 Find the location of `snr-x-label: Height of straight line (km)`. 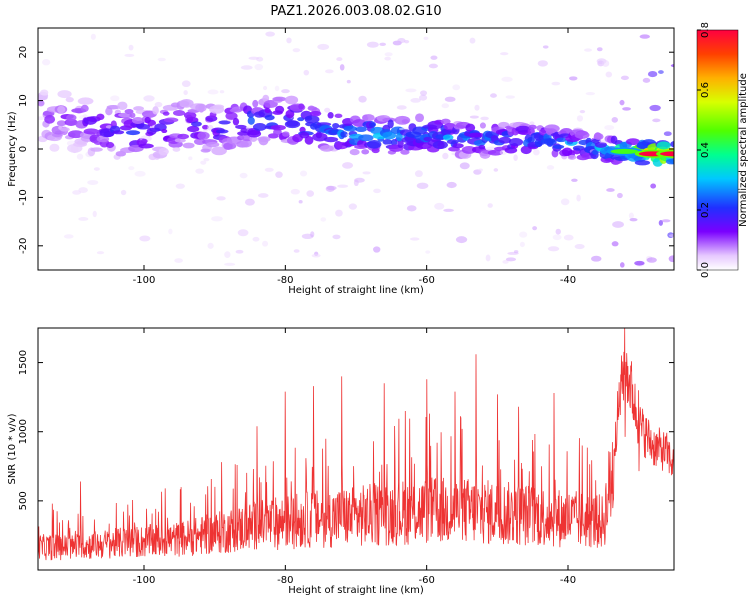

snr-x-label: Height of straight line (km) is located at coordinates (356, 590).